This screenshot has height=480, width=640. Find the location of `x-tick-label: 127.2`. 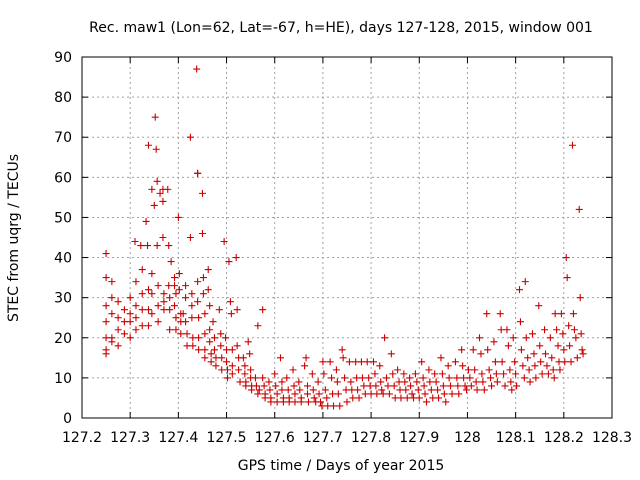

x-tick-label: 127.2 is located at coordinates (82, 438).